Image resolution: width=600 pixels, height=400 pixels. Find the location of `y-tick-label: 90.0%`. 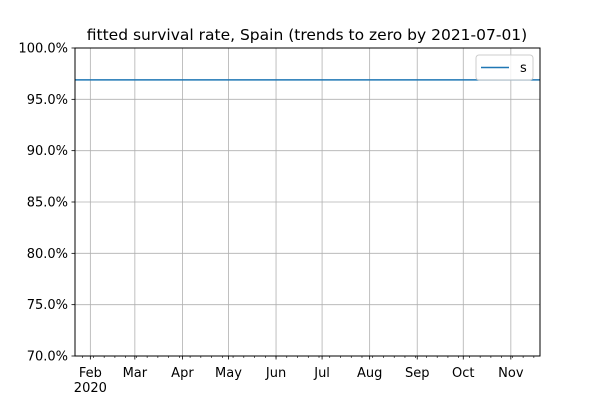

y-tick-label: 90.0% is located at coordinates (47, 151).